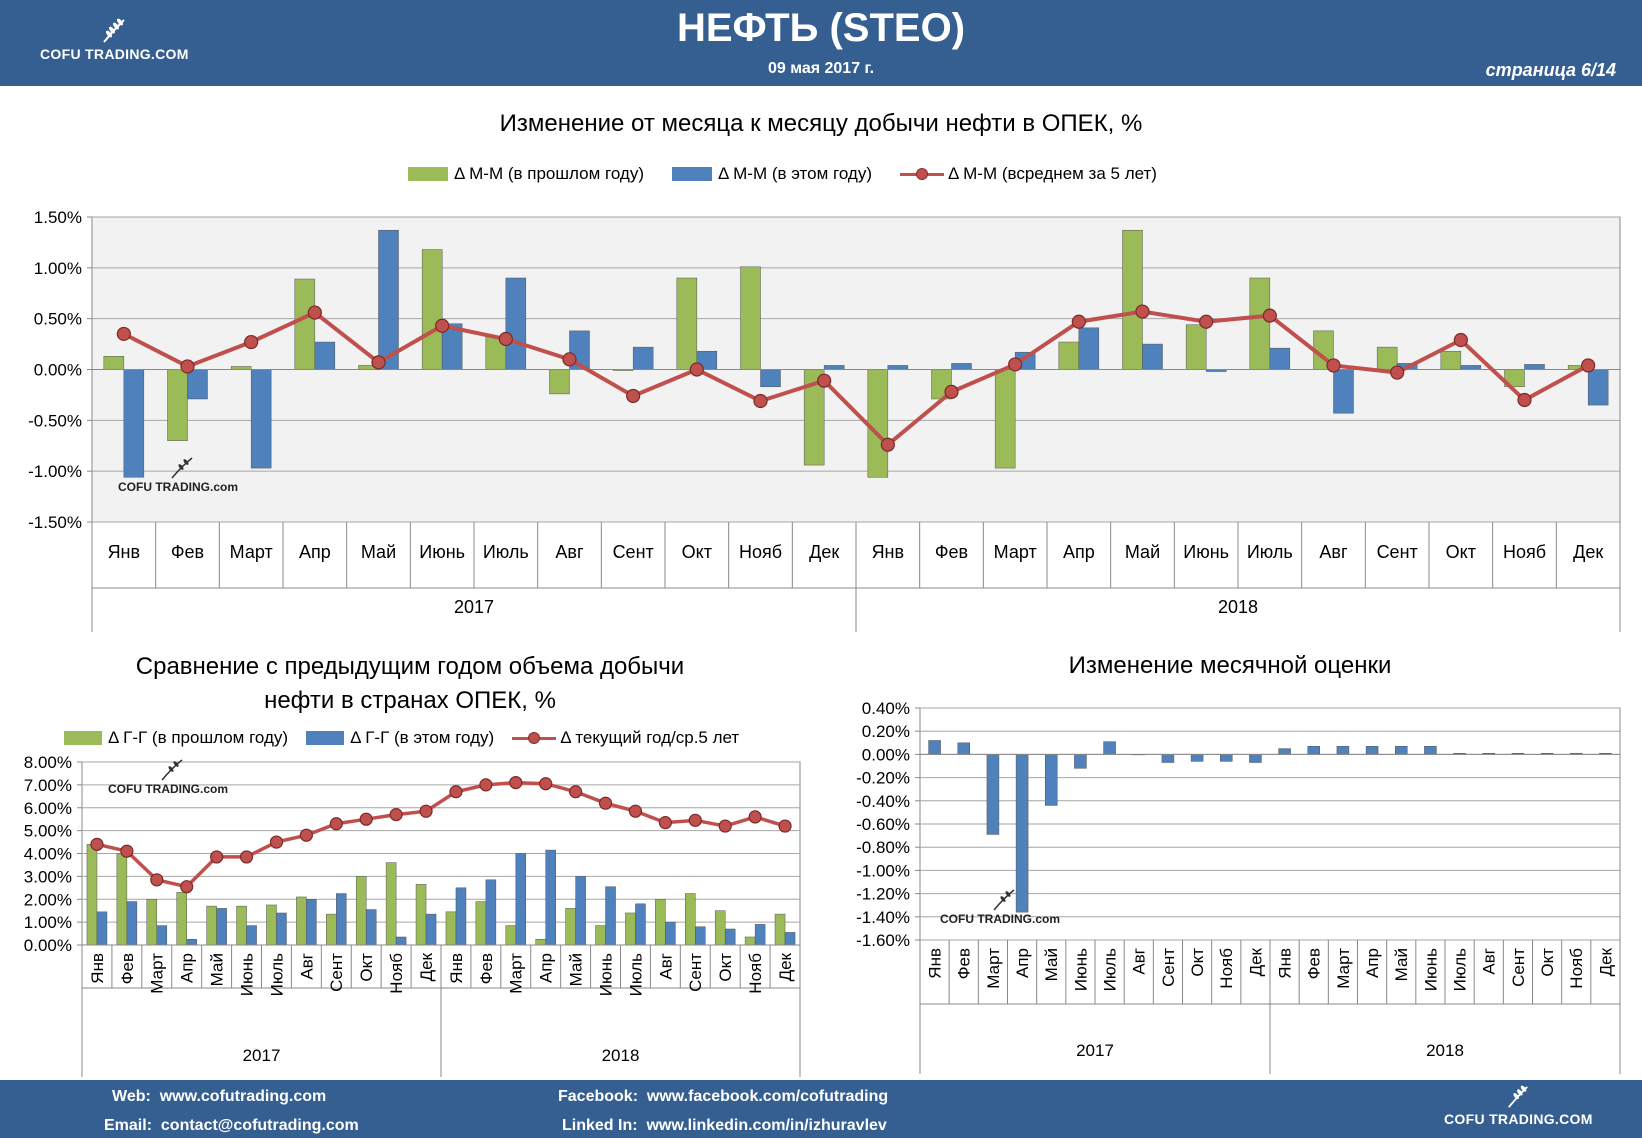 The height and width of the screenshot is (1138, 1642). Describe the element at coordinates (114, 40) in the screenshot. I see `header-logo: COFU TRADING.COM` at that location.